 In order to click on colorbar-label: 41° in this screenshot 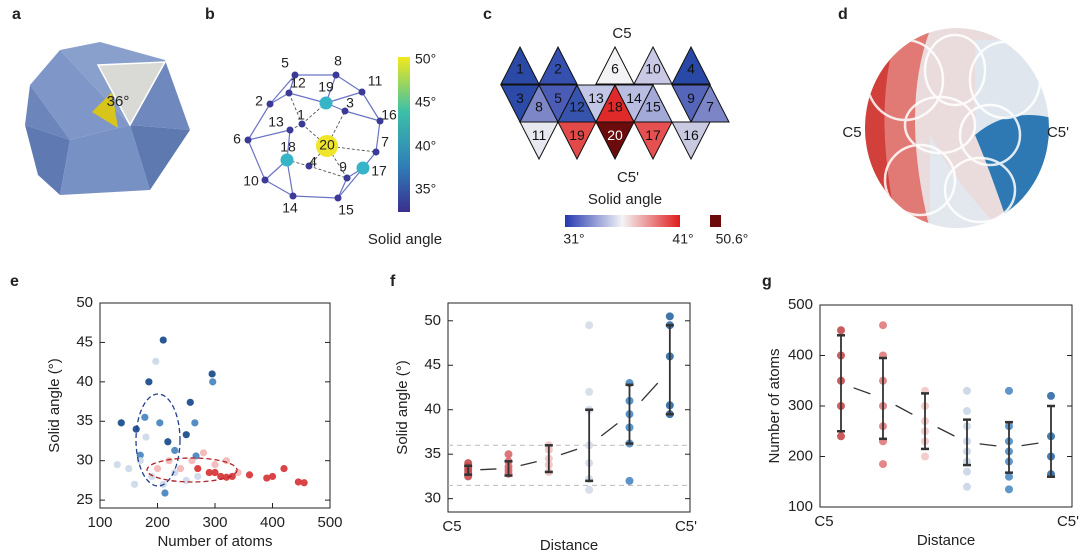, I will do `click(682, 239)`.